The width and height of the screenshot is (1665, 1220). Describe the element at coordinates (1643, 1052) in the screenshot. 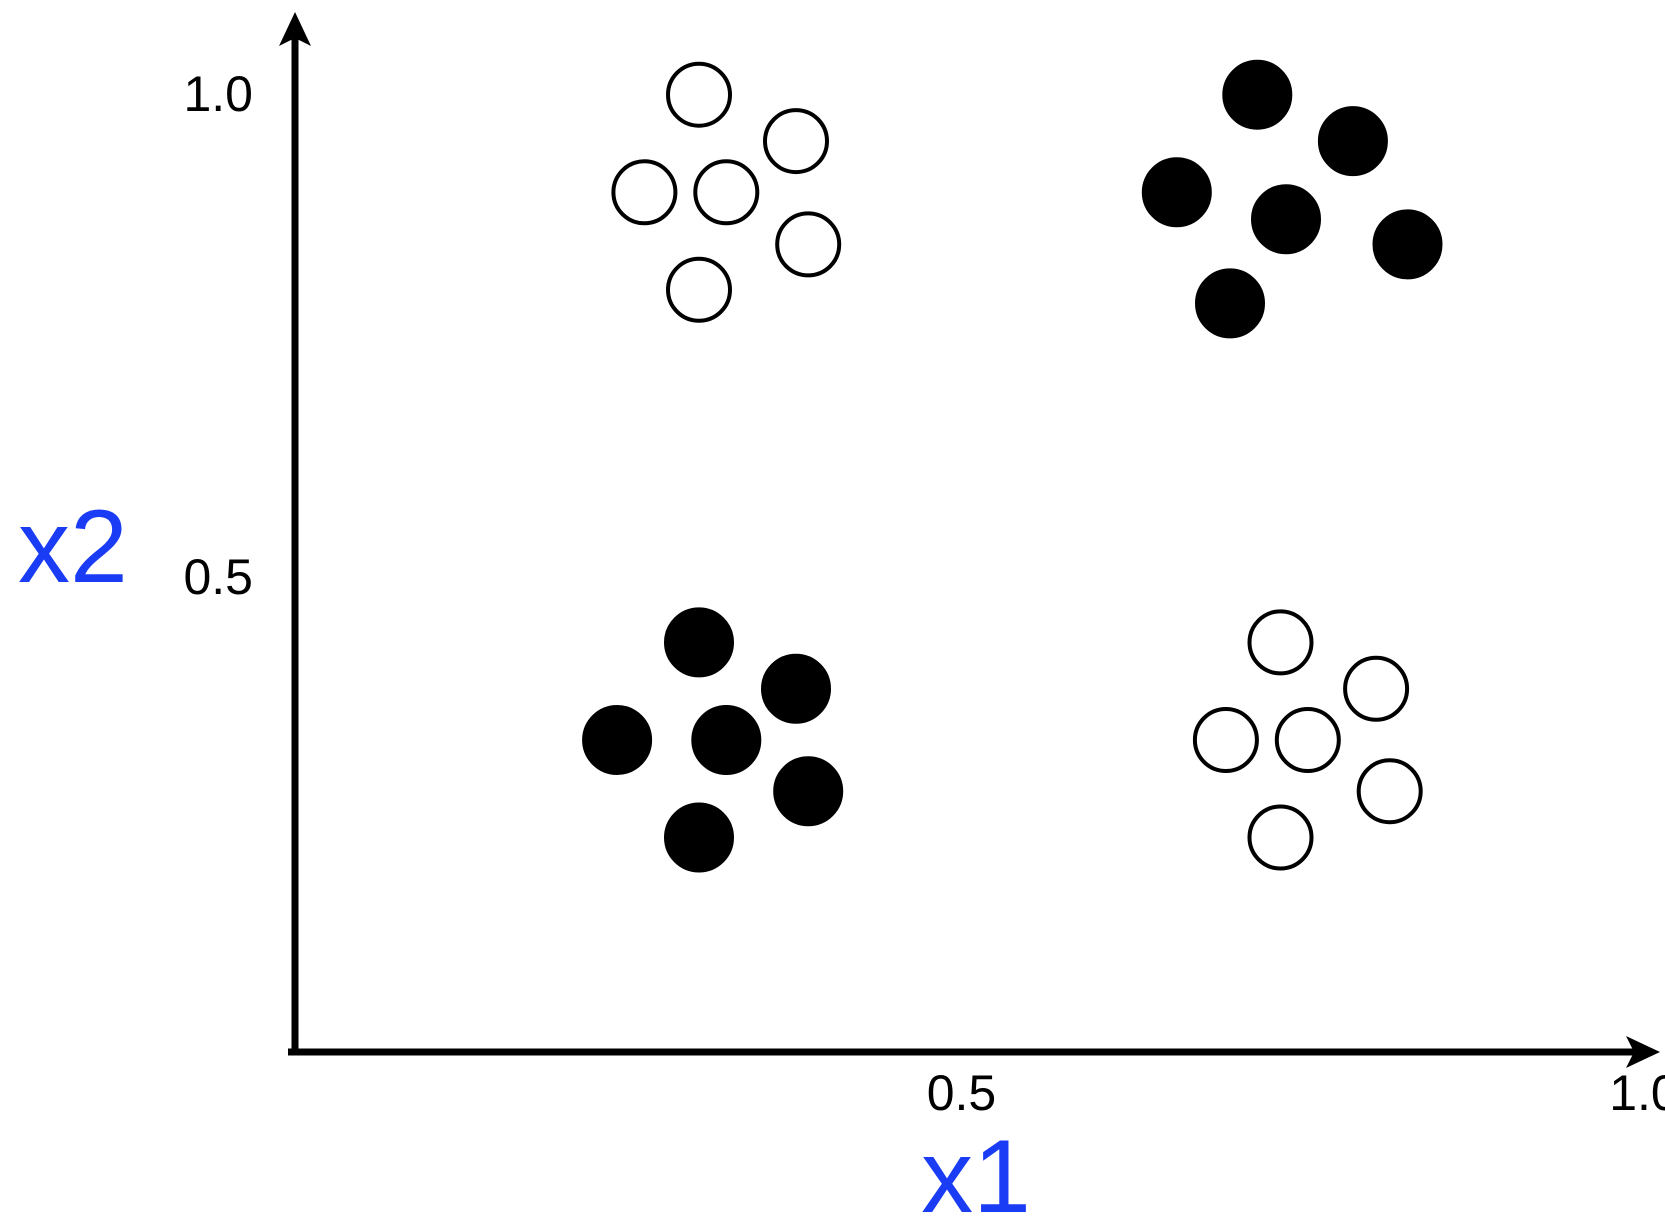

I see `x-axis-arrow-icon` at that location.